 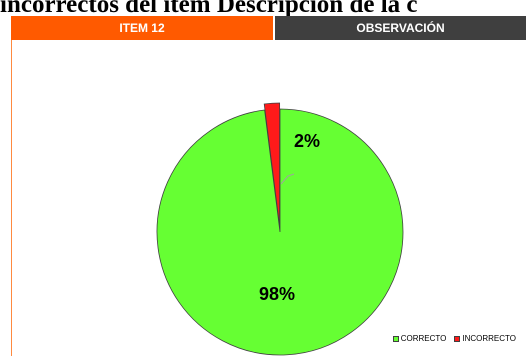 I want to click on legend-item-incorrecto: INCORRECTO, so click(x=485, y=338).